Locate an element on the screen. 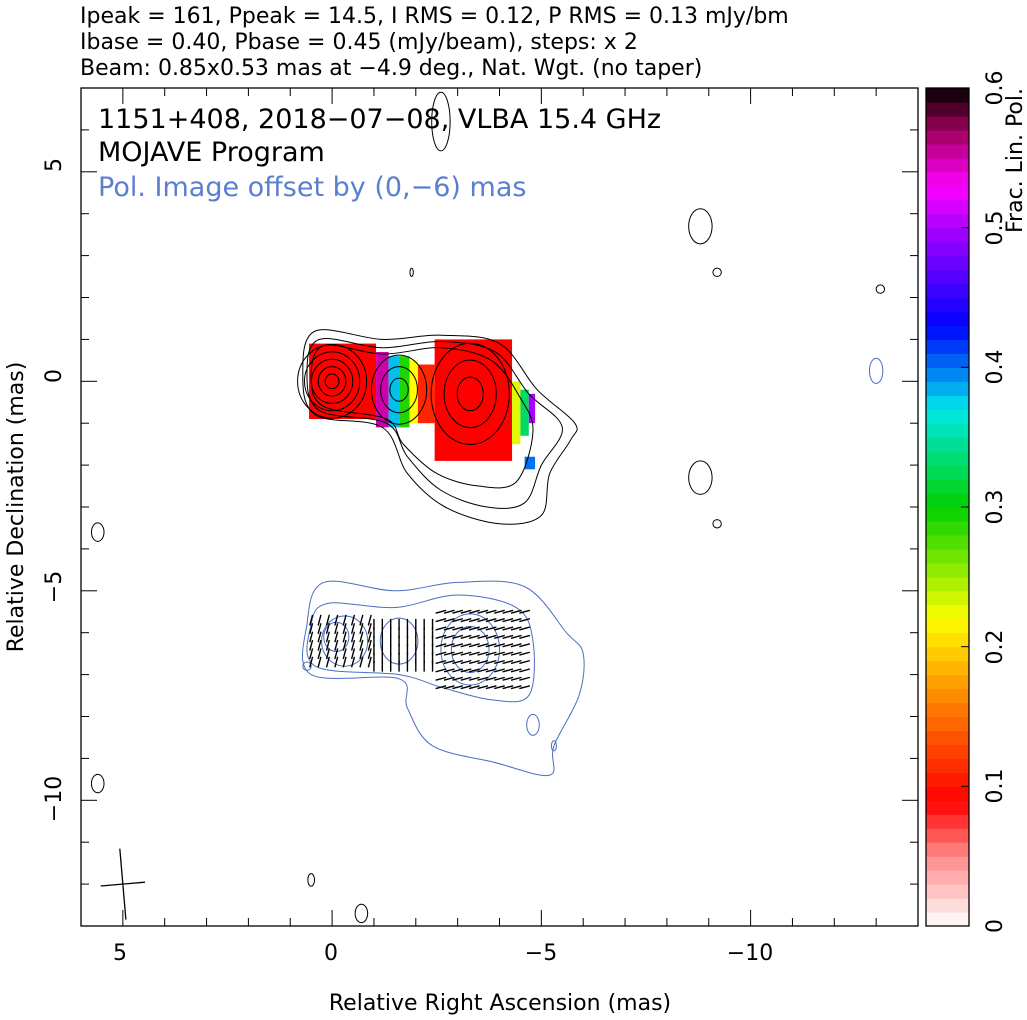 This screenshot has height=1020, width=1027. pol-contour is located at coordinates (307, 666).